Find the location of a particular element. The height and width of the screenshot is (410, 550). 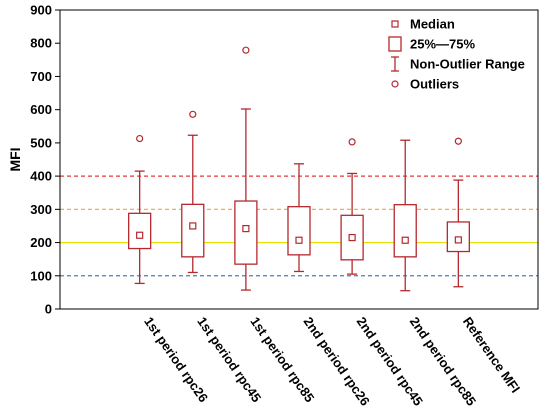

y-tick-label: 900 is located at coordinates (41, 10).